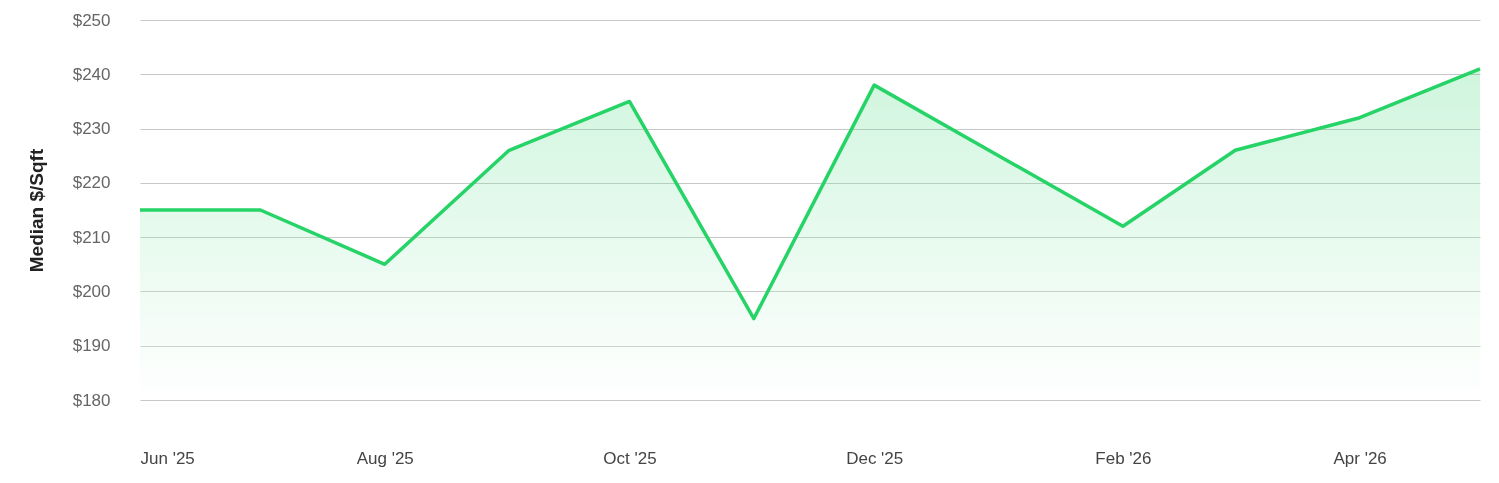 This screenshot has height=483, width=1499. Describe the element at coordinates (875, 458) in the screenshot. I see `x-tick-label: Dec '25` at that location.